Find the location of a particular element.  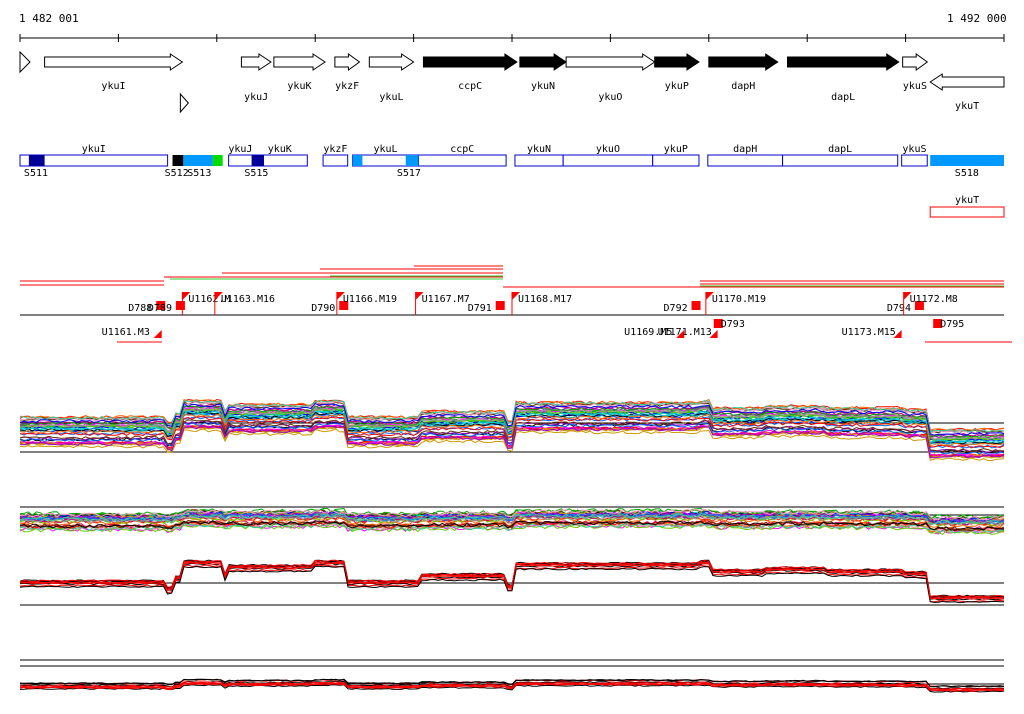

marker-label: U1173.M15 is located at coordinates (869, 332).